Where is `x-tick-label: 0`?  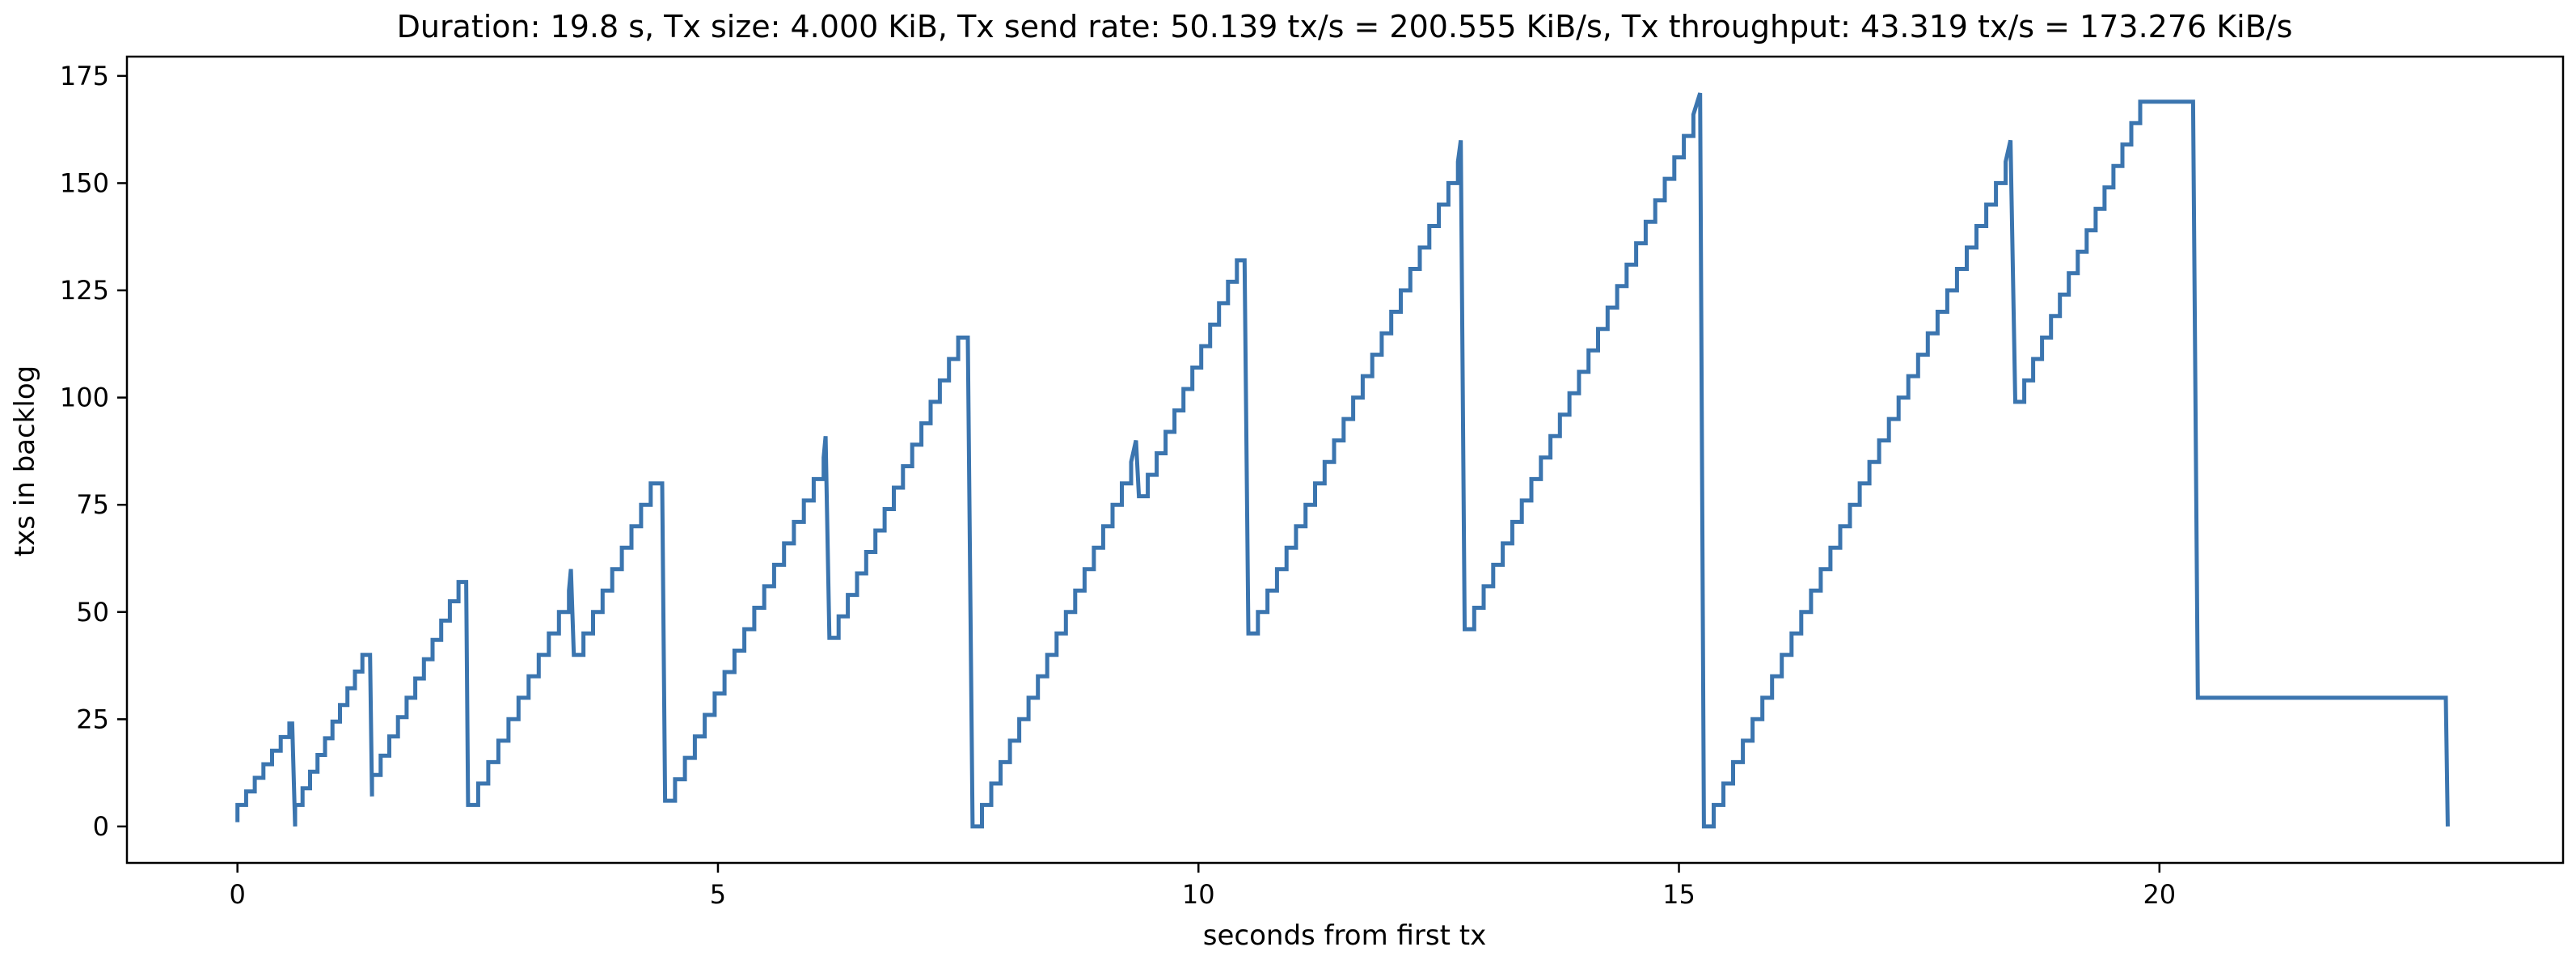 x-tick-label: 0 is located at coordinates (238, 894).